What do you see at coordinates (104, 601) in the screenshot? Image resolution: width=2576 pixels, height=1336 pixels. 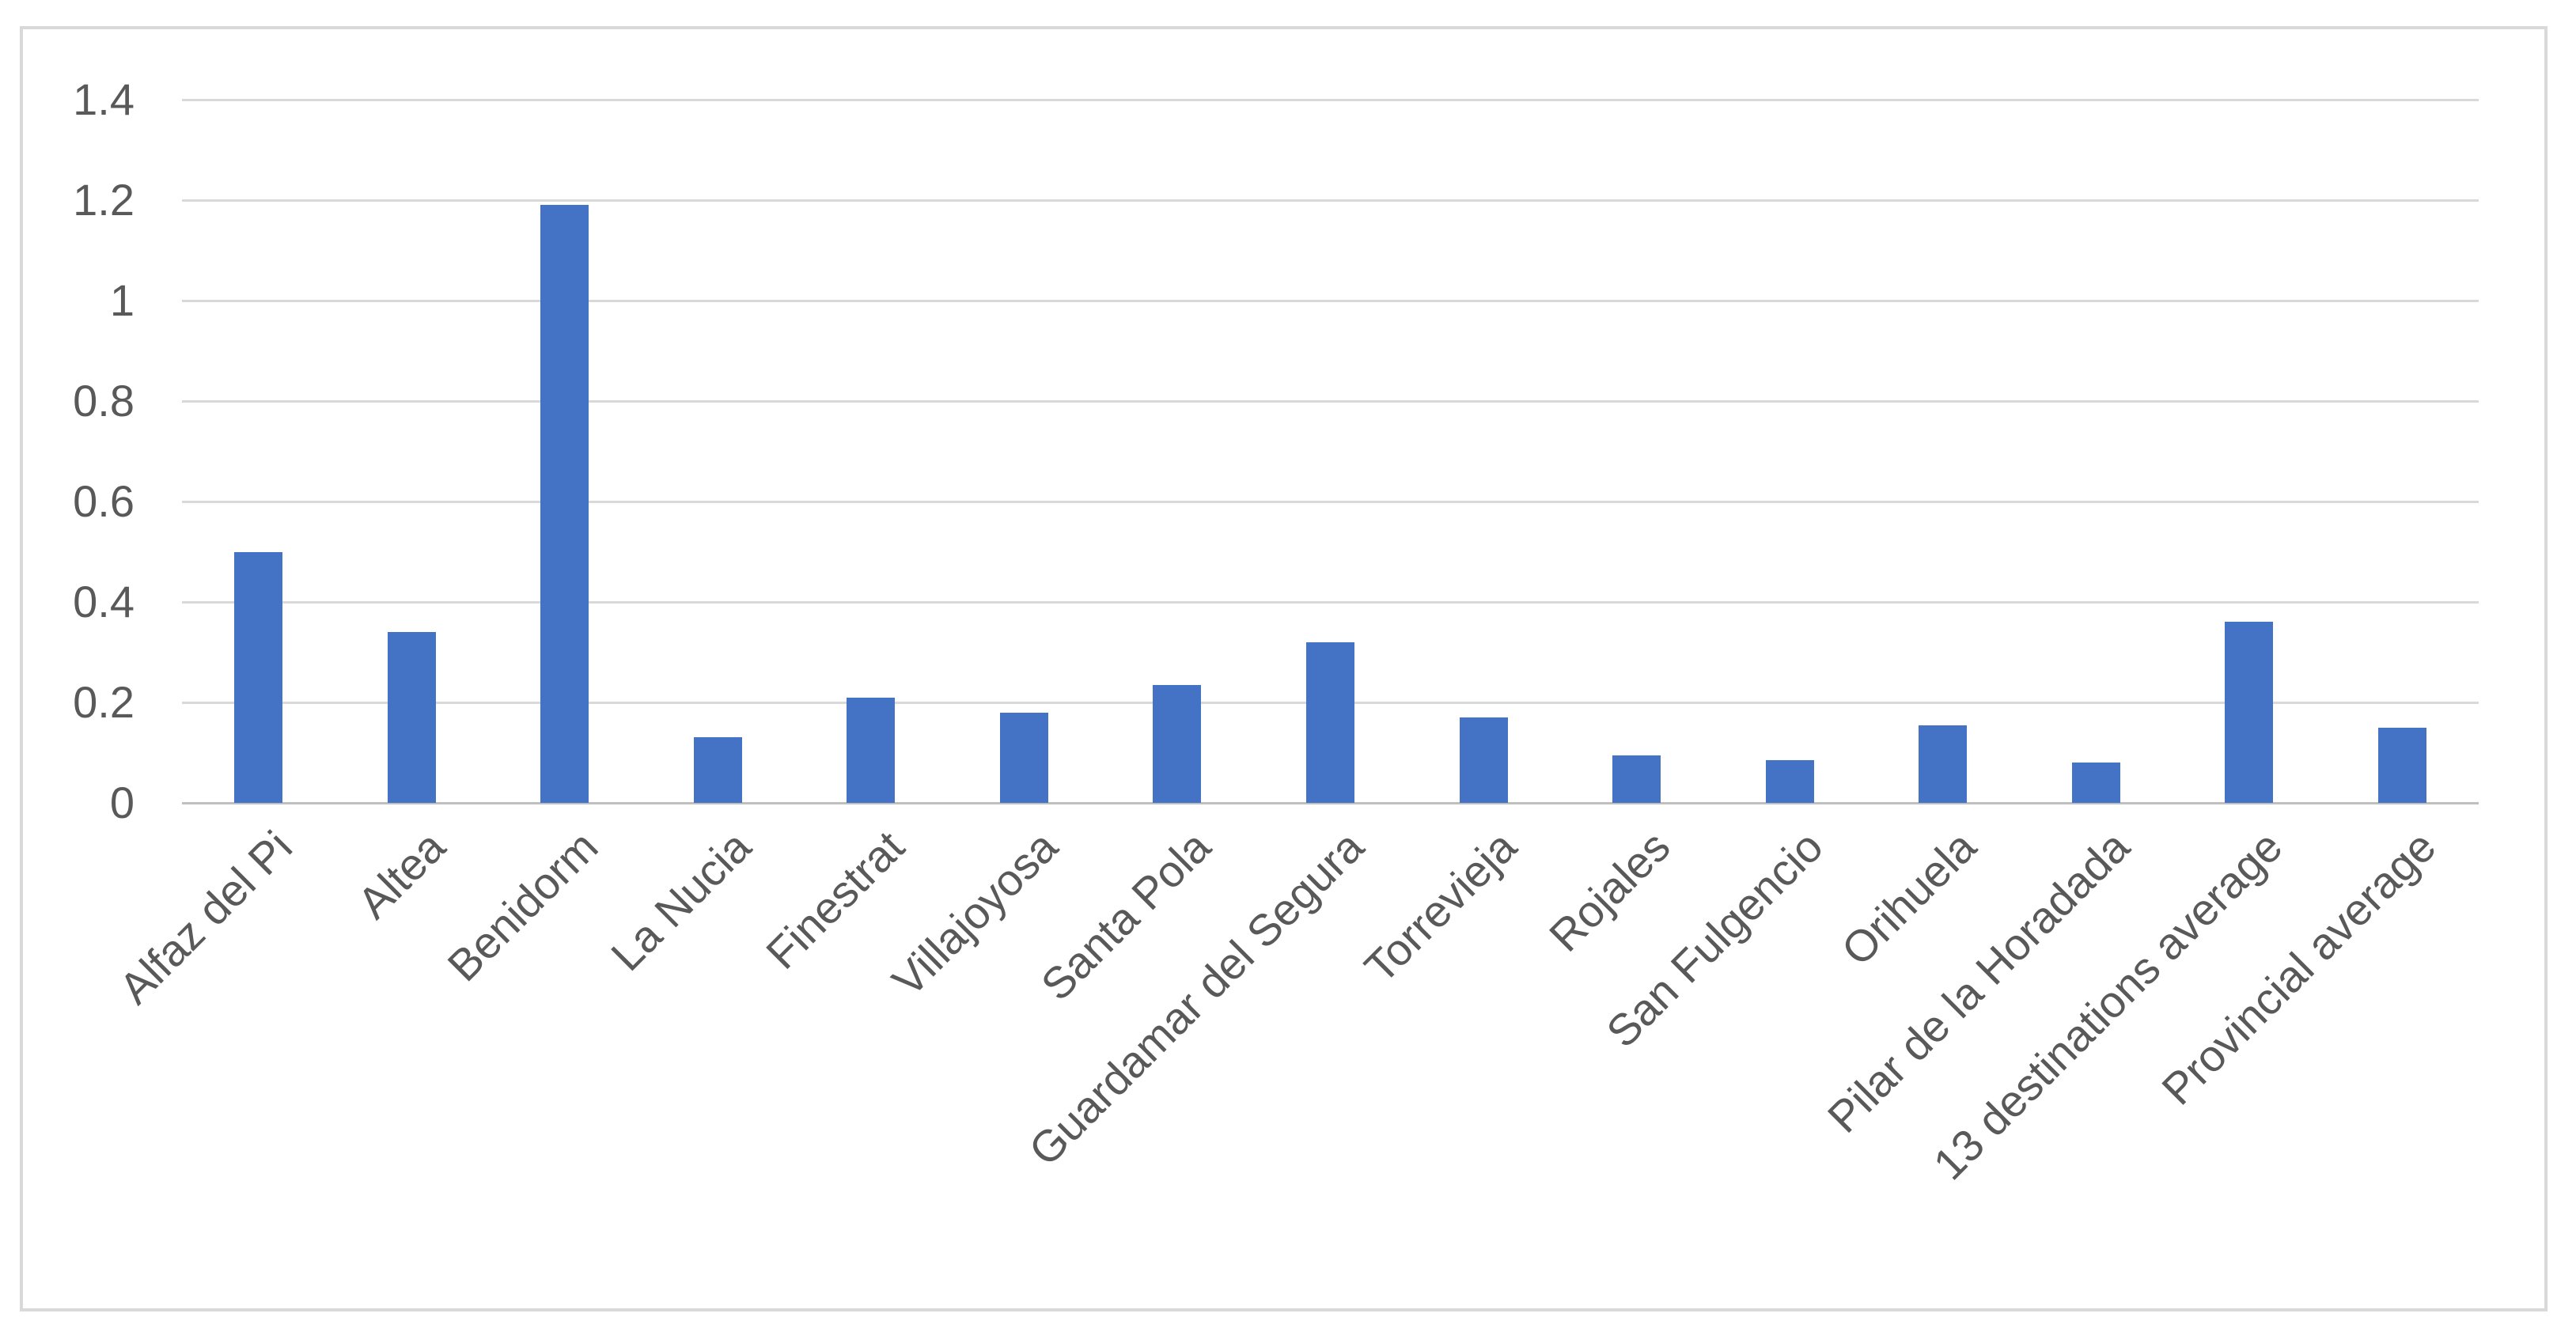 I see `y-axis-tick-label: 0.4` at bounding box center [104, 601].